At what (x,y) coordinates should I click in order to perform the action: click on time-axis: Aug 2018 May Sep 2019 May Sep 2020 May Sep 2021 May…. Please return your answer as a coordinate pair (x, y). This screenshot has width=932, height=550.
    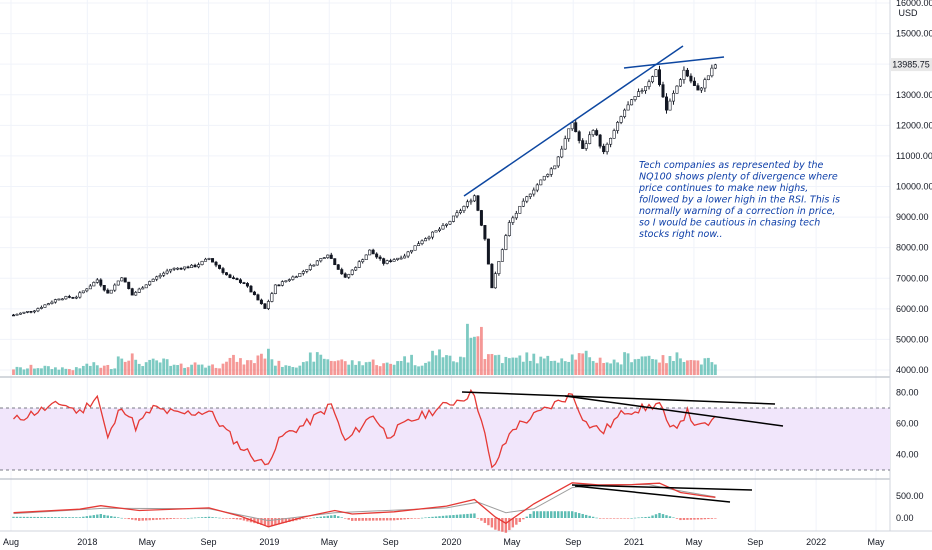
    Looking at the image, I should click on (444, 542).